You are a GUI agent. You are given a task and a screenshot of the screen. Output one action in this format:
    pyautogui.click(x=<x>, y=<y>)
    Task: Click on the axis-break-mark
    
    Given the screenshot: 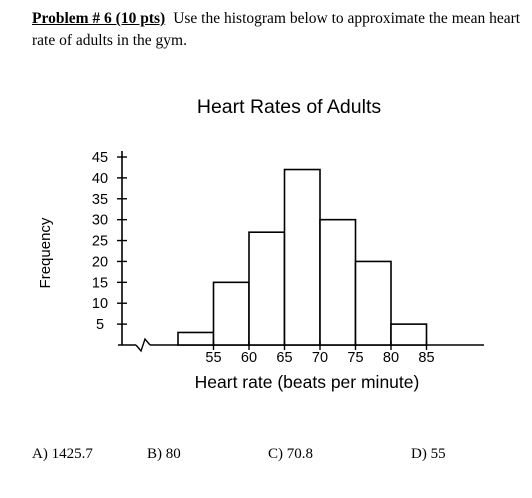 What is the action you would take?
    pyautogui.click(x=143, y=345)
    